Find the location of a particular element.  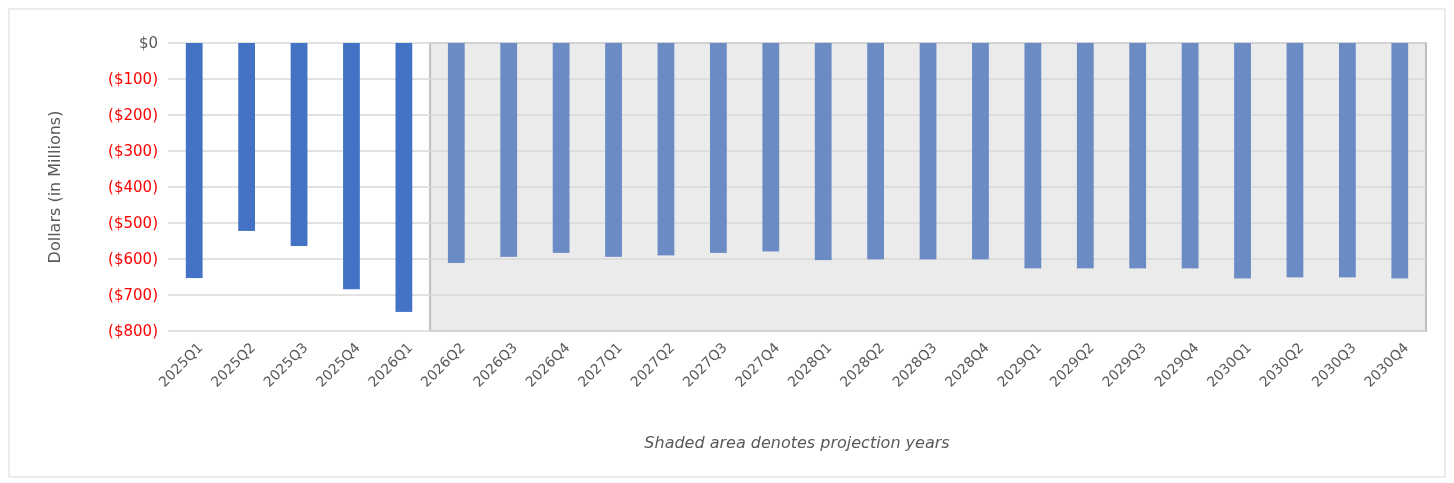

y-tick-label: ($200) is located at coordinates (133, 115).